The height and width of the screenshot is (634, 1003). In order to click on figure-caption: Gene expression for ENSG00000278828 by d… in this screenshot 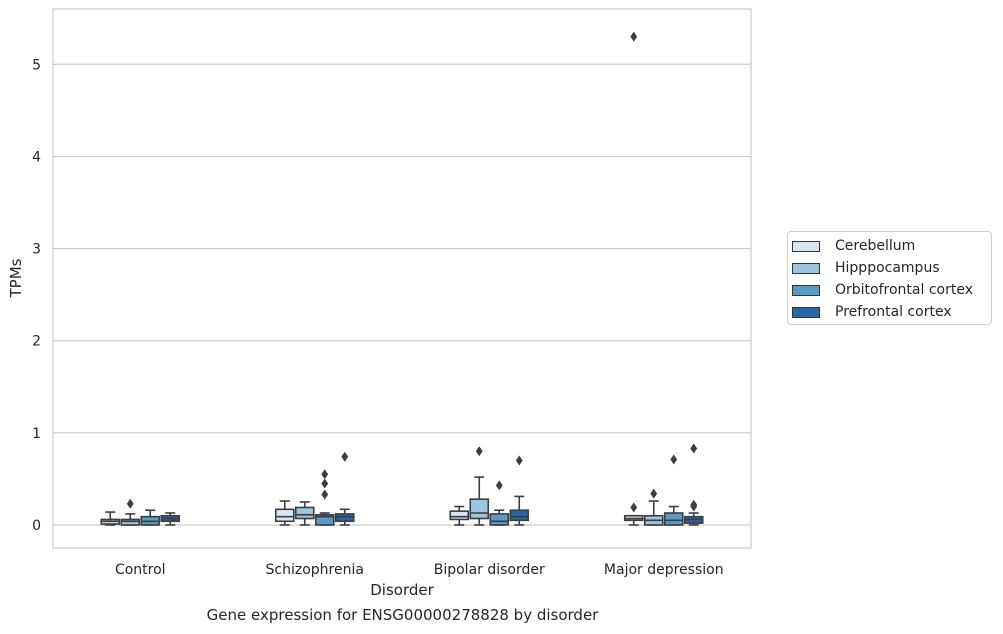, I will do `click(402, 615)`.